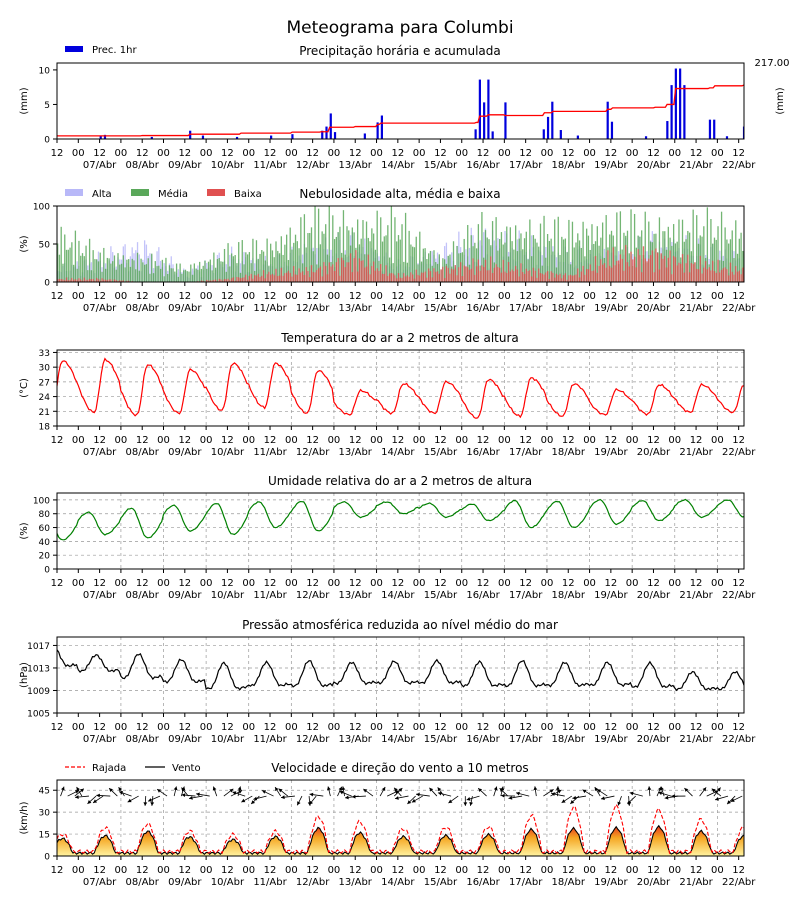  I want to click on wind-hour-label: 00, so click(547, 870).